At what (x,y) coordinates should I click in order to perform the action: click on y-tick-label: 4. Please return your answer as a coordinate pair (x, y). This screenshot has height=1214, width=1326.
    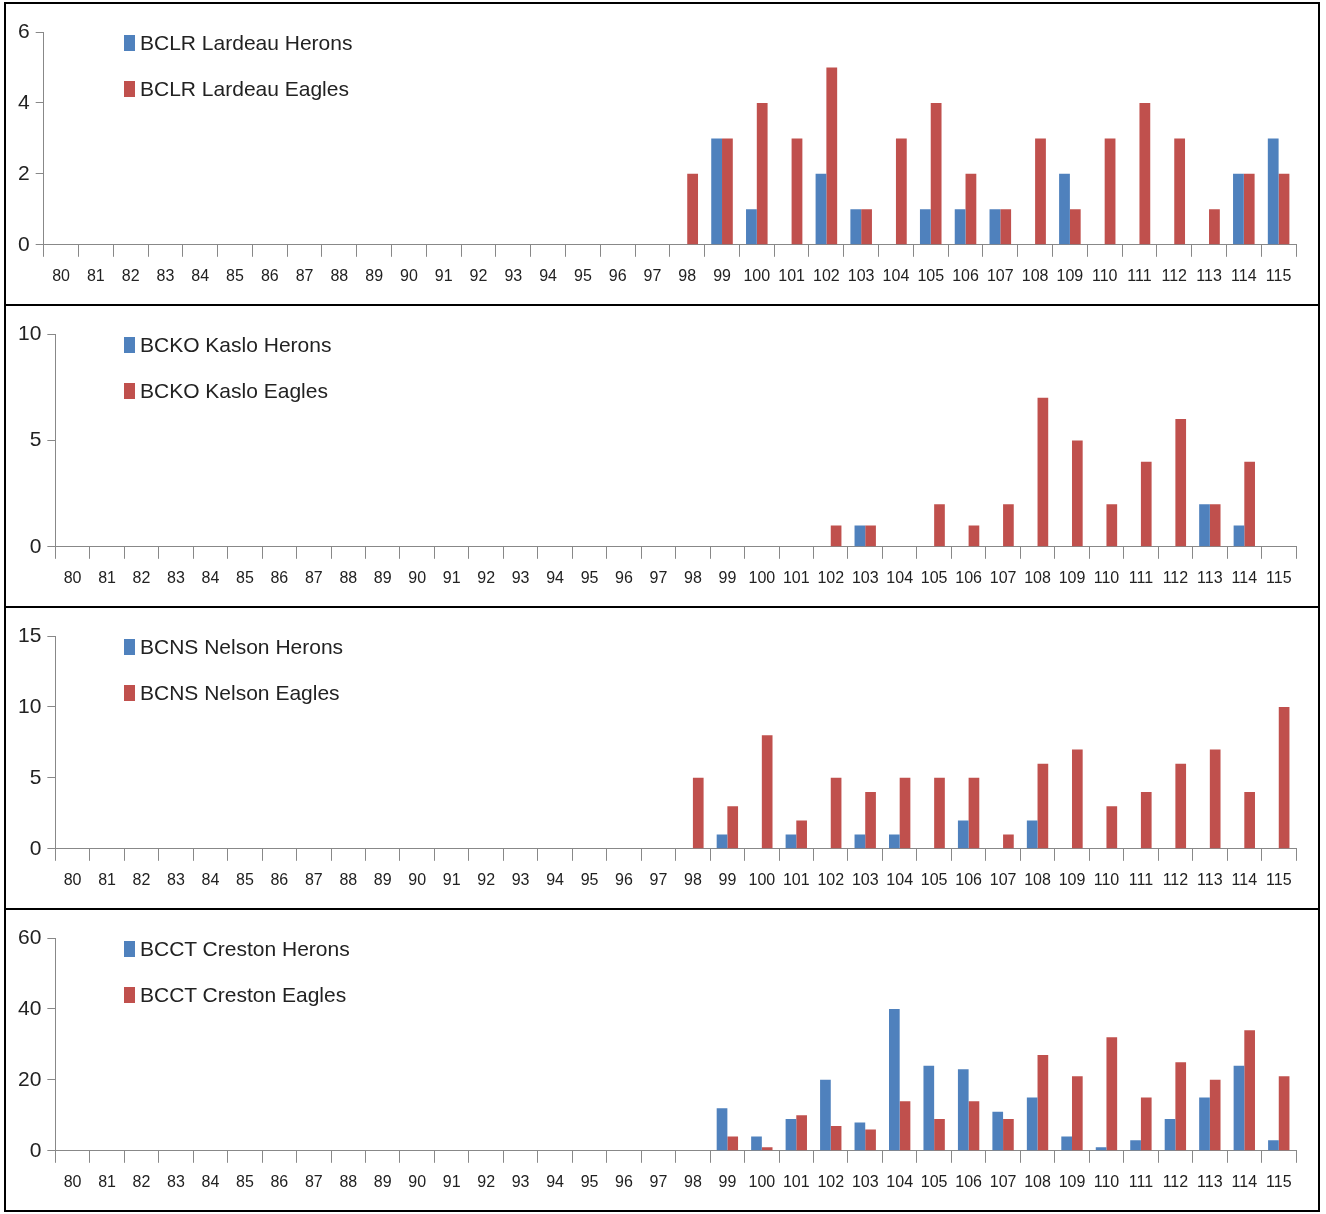
    Looking at the image, I should click on (23, 101).